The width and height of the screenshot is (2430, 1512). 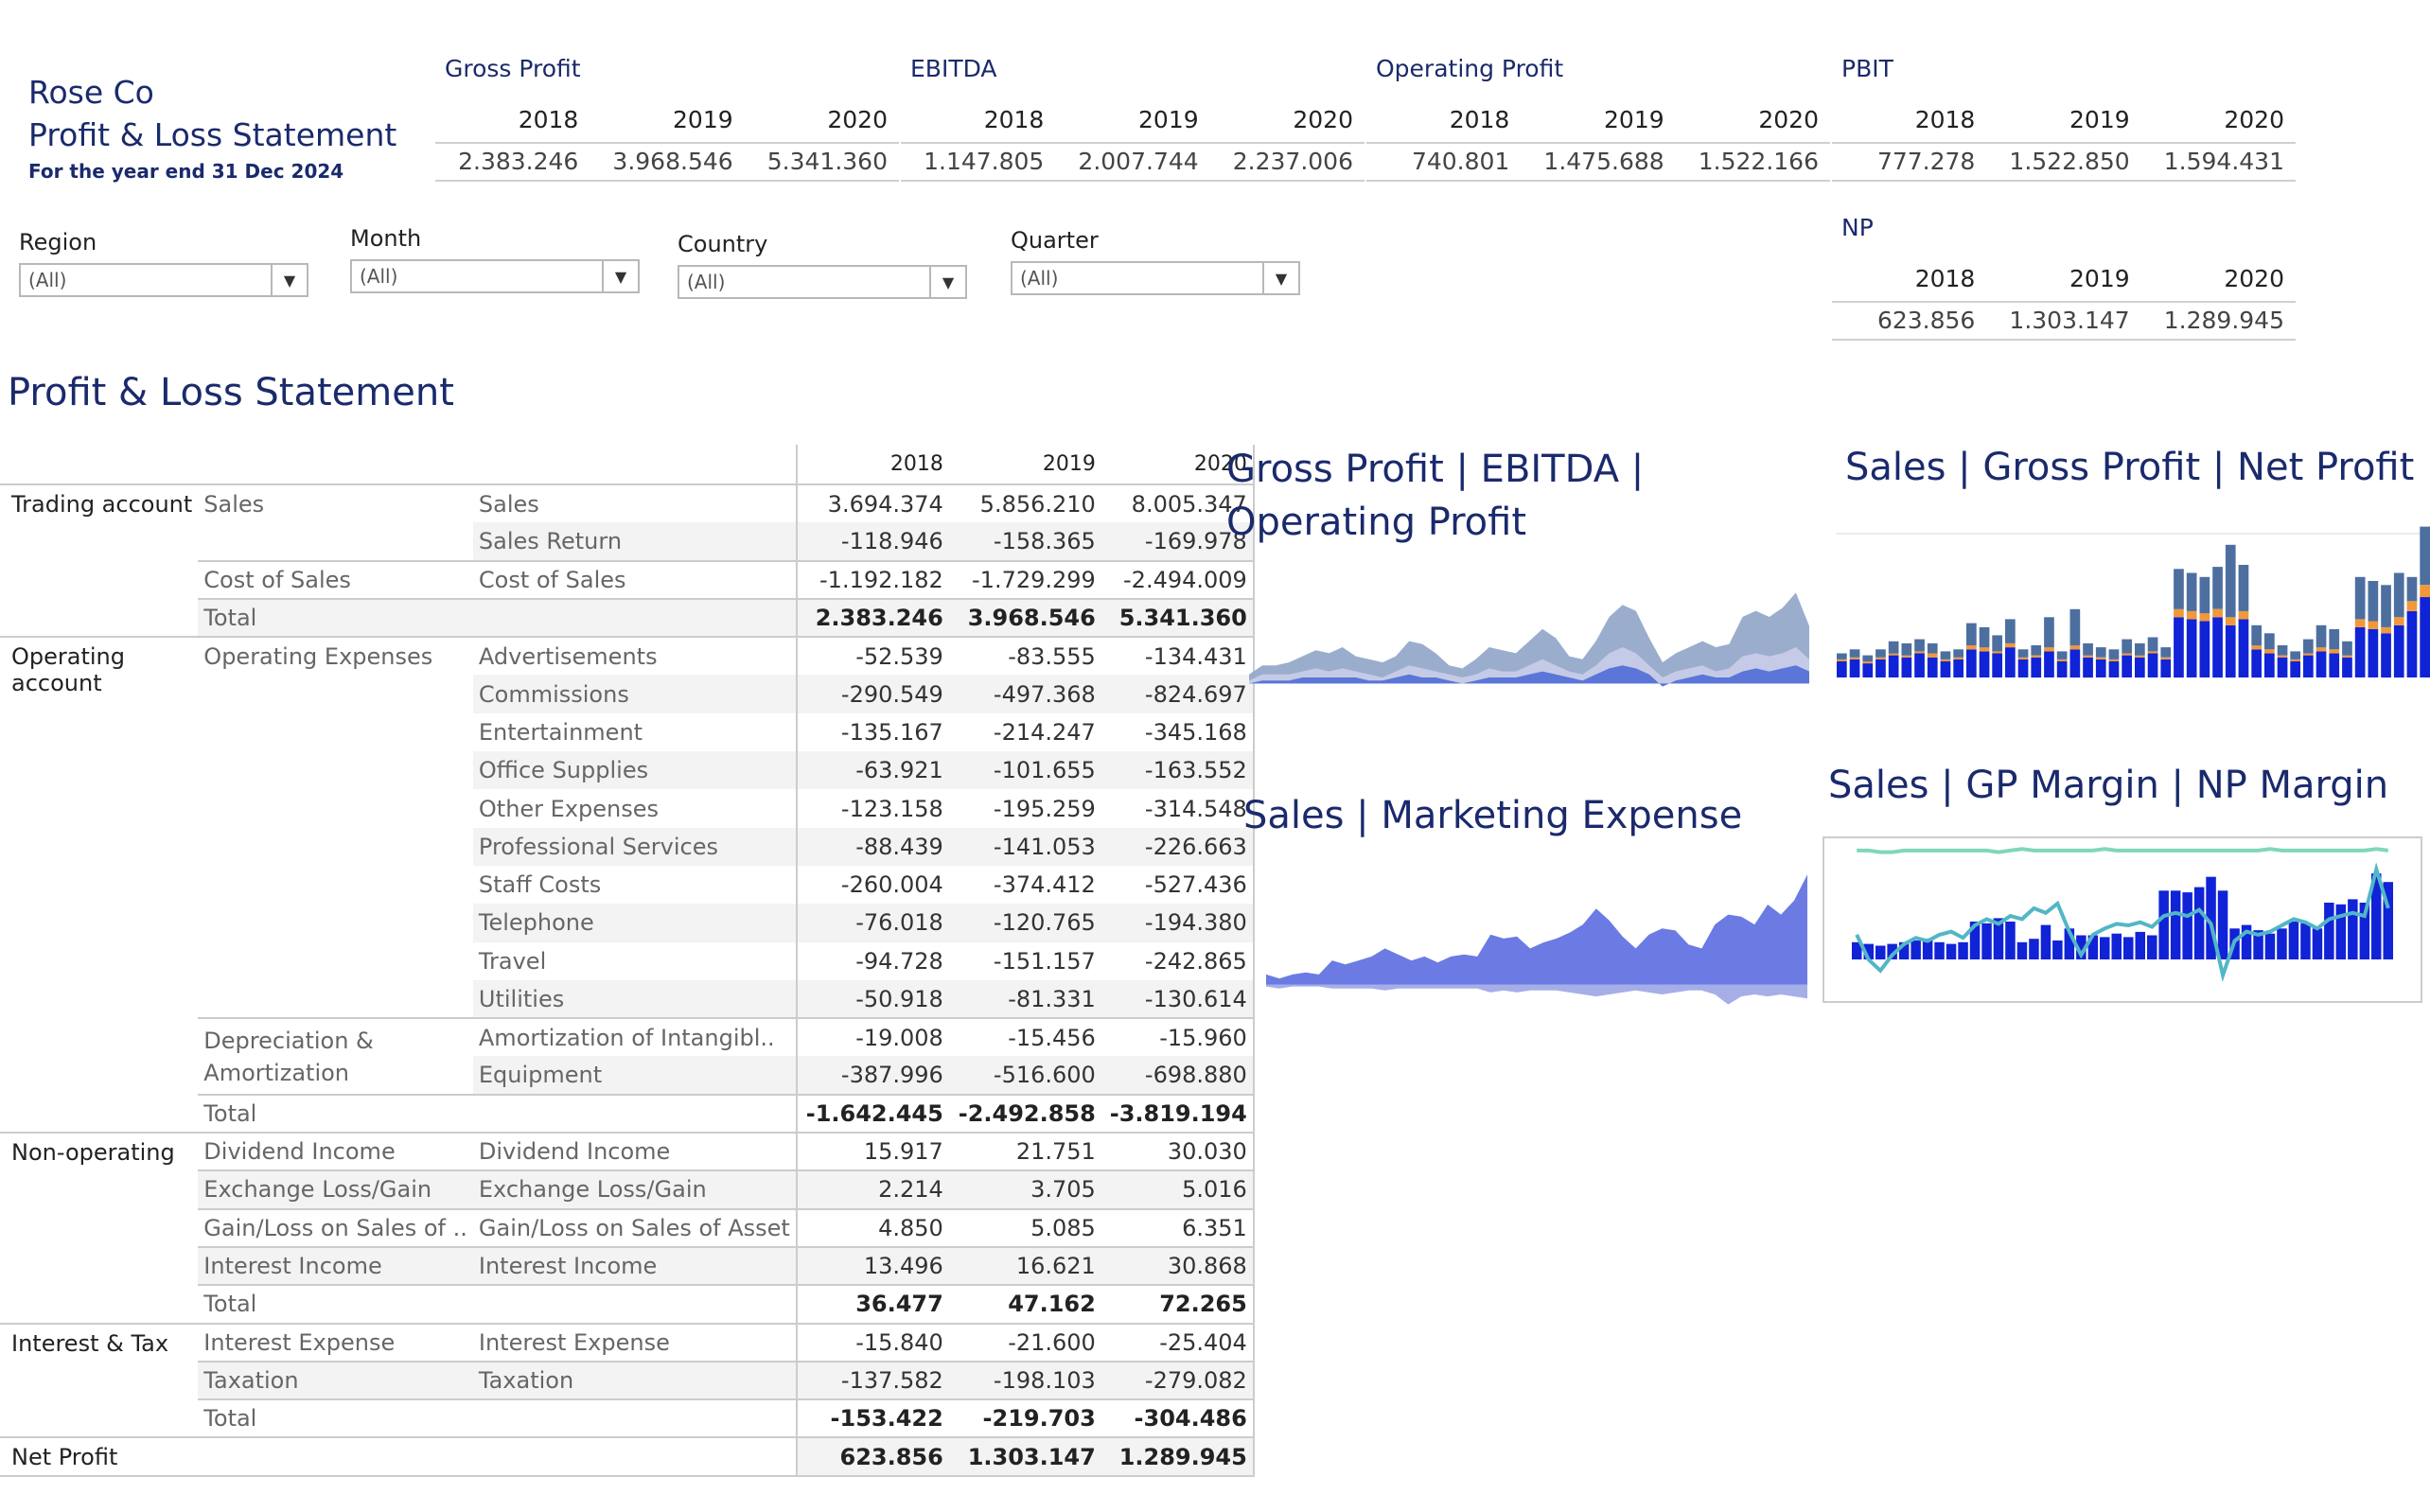 What do you see at coordinates (2122, 919) in the screenshot?
I see `sales-margins-combo-chart` at bounding box center [2122, 919].